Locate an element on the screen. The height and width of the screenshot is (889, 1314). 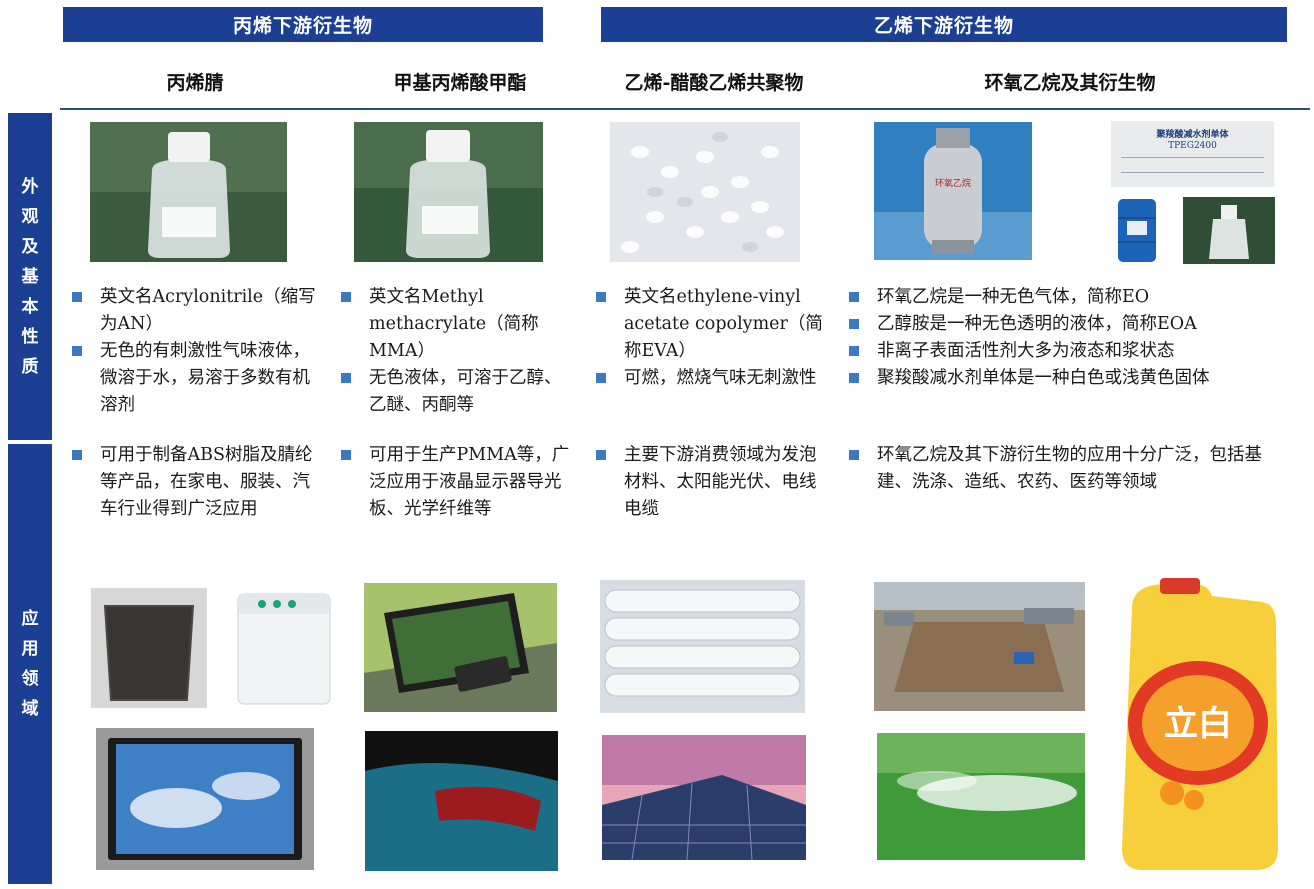
detergent-brand-label: 立白 is located at coordinates (1198, 724).